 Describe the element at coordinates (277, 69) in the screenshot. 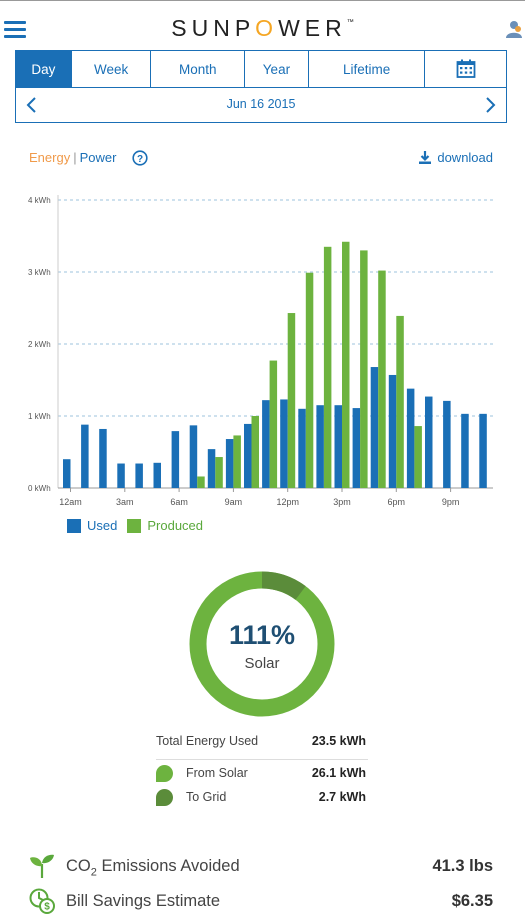

I see `tab-year: Year` at that location.